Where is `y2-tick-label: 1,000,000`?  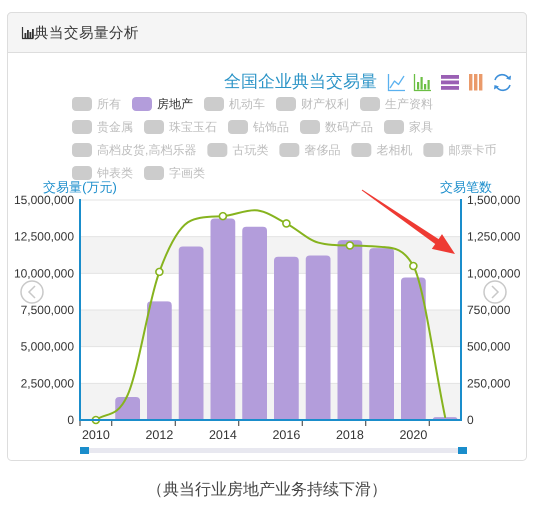 y2-tick-label: 1,000,000 is located at coordinates (494, 273).